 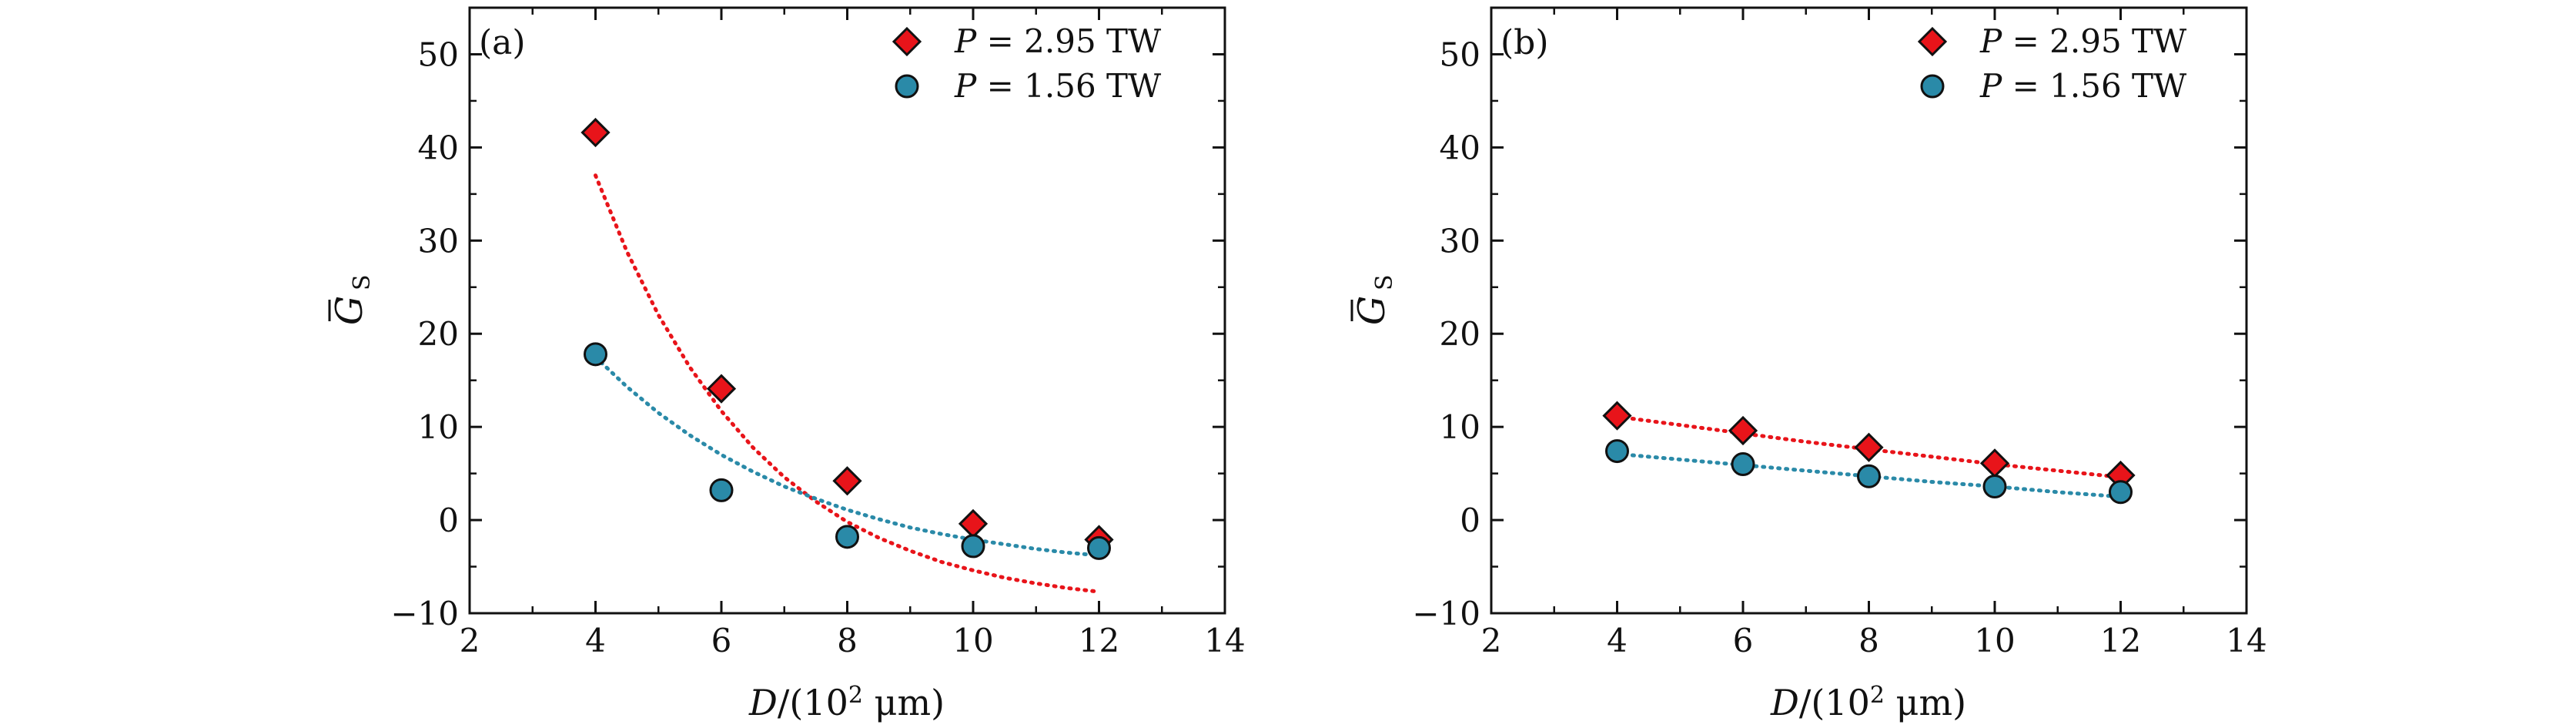 I want to click on x-axis-label-b: D/(102 μm), so click(x=1868, y=702).